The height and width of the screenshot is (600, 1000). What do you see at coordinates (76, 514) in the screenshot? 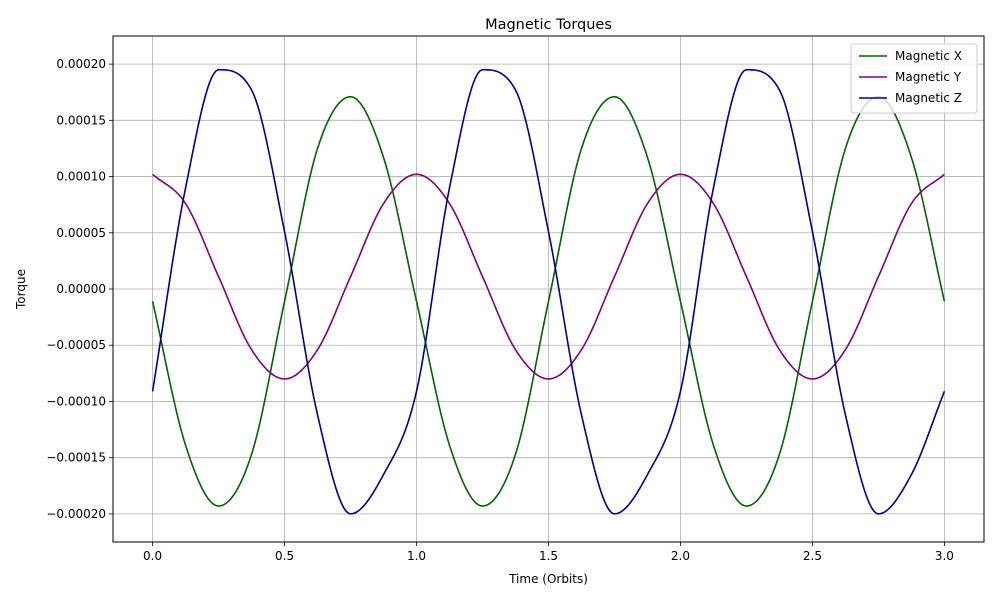
I see `y-tick-label: −0.00020` at bounding box center [76, 514].